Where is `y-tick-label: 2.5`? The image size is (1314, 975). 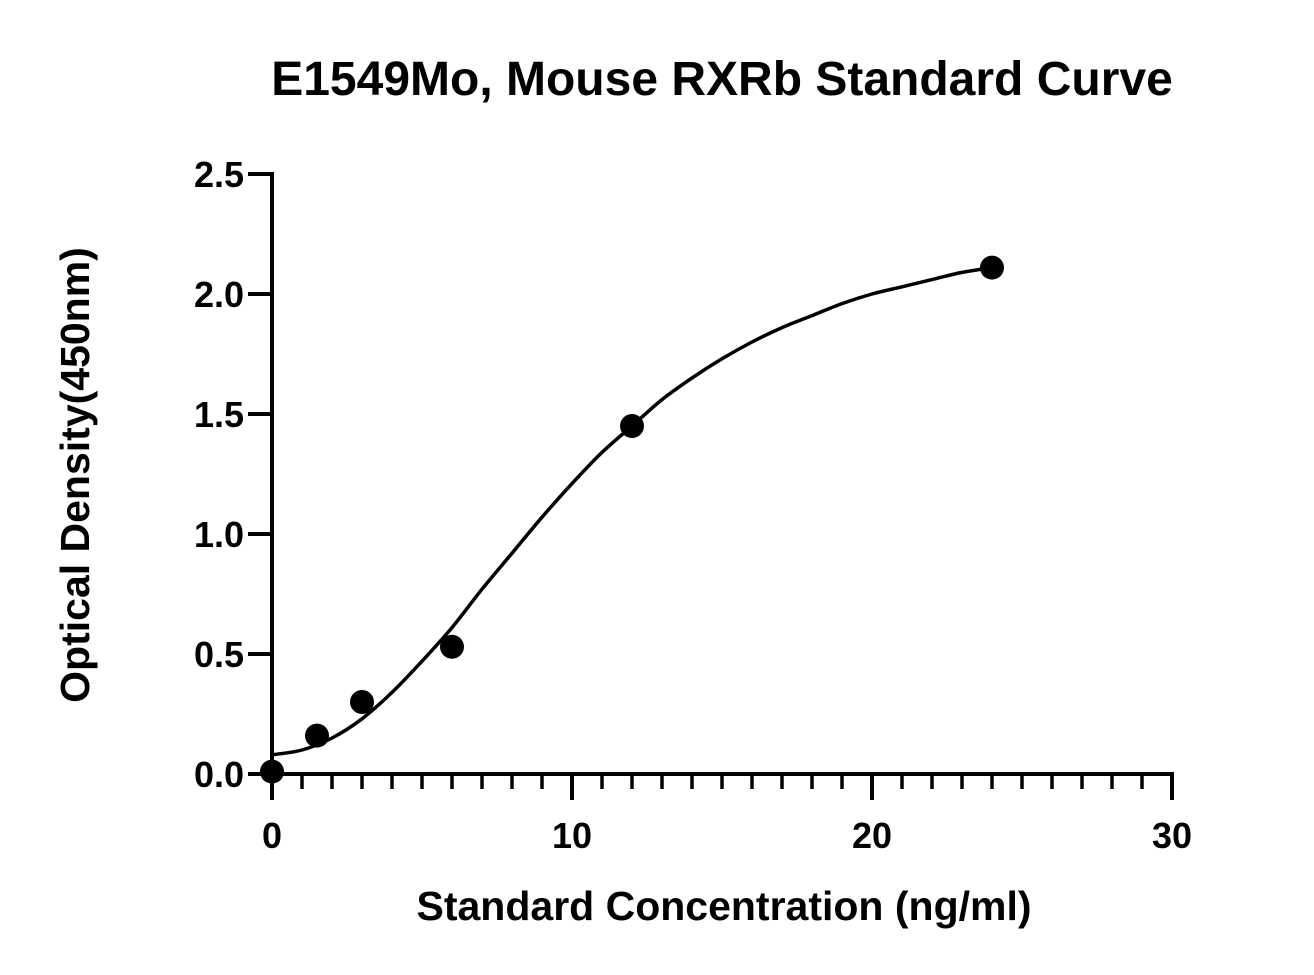 y-tick-label: 2.5 is located at coordinates (219, 174).